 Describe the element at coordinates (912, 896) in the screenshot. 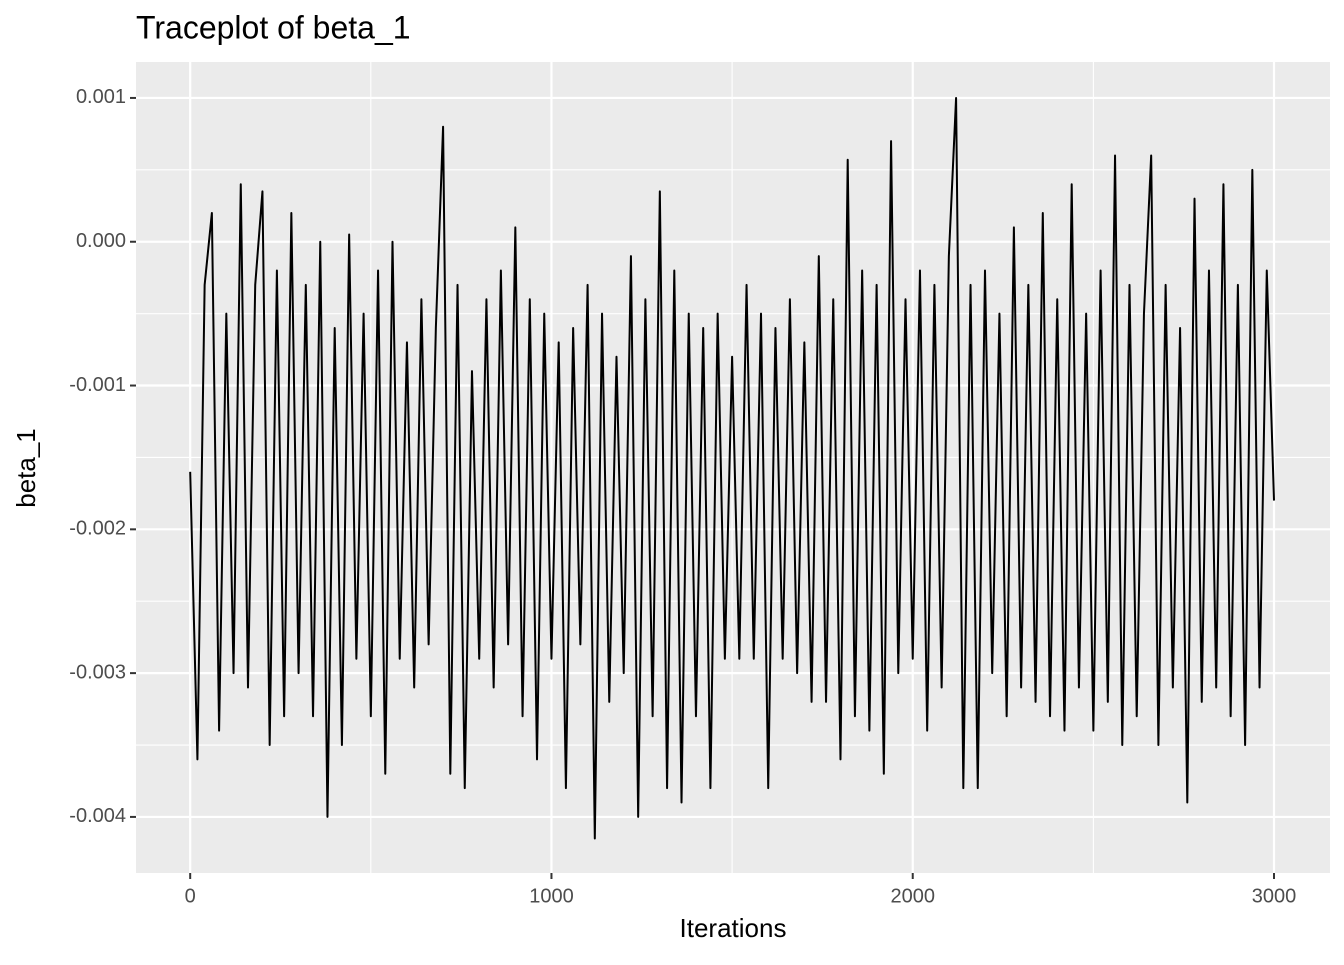

I see `x-tick-label: 2000` at that location.